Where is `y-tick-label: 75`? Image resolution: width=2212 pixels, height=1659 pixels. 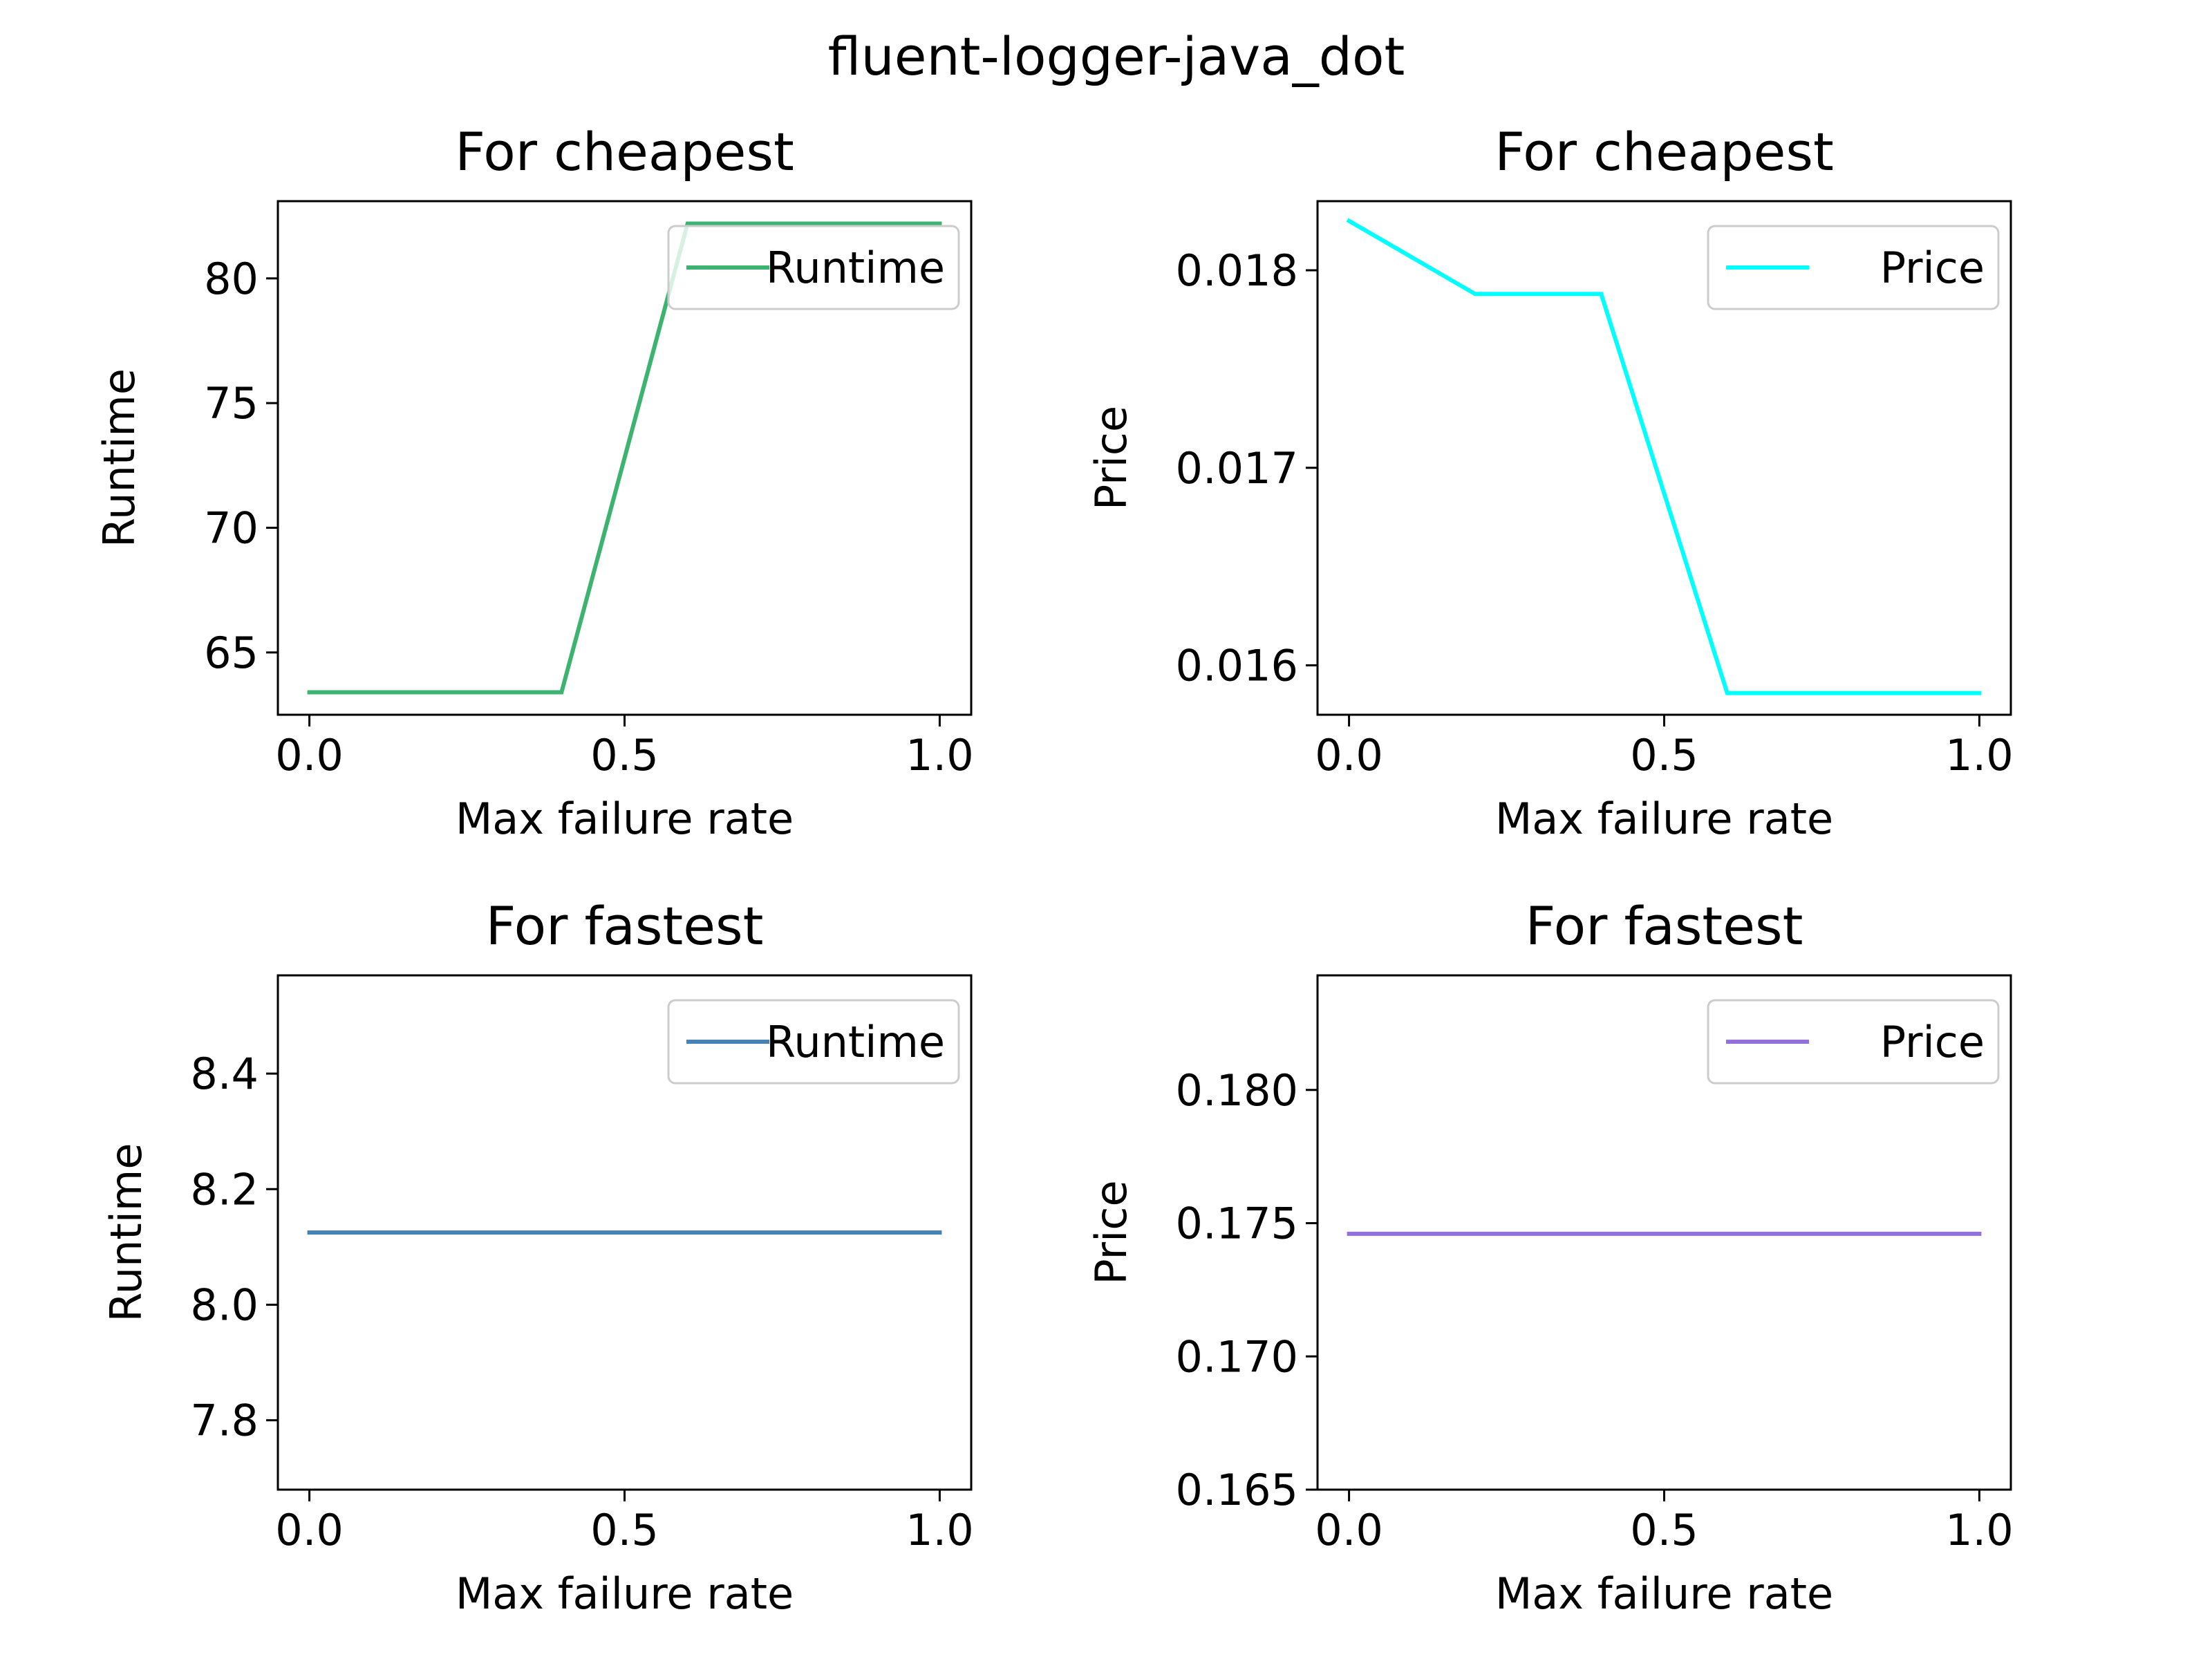
y-tick-label: 75 is located at coordinates (232, 404).